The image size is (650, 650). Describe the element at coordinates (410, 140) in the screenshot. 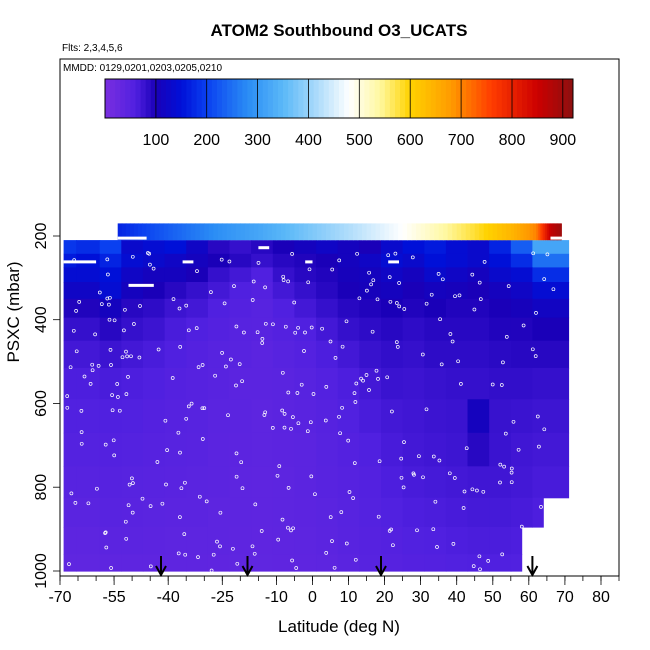

I see `colorbar-tick-label: 600` at that location.